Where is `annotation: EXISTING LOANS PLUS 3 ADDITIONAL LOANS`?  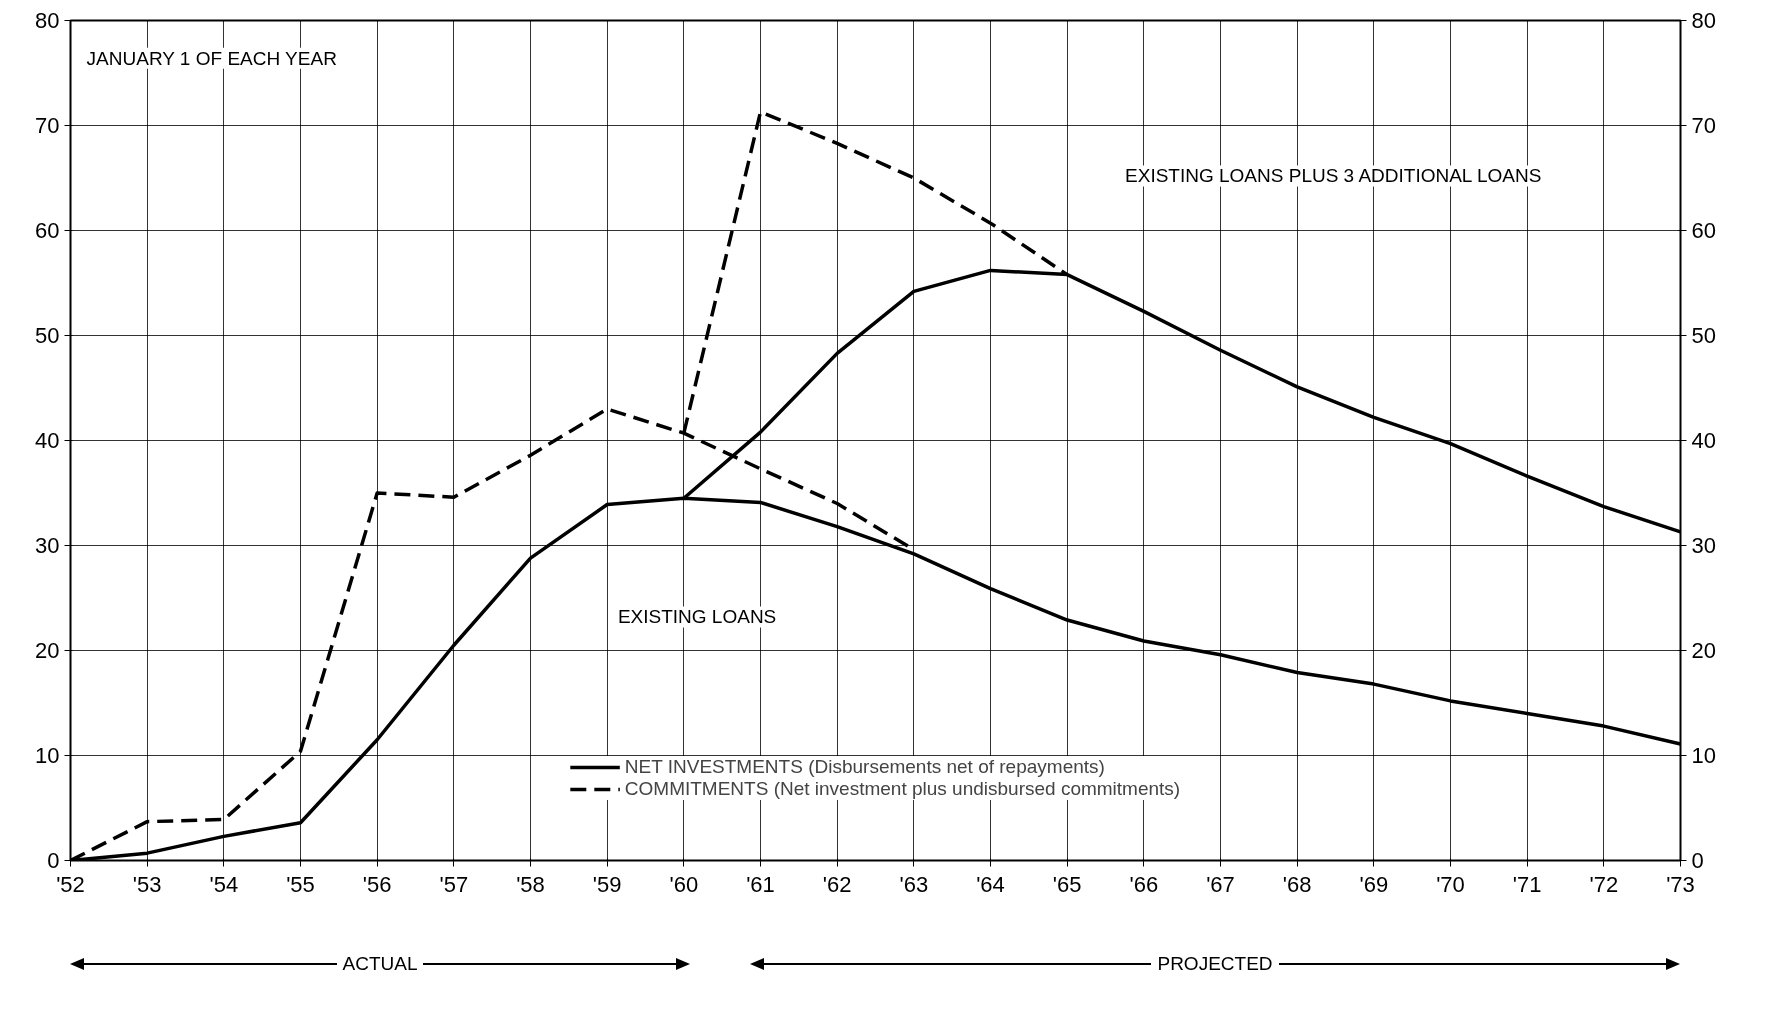
annotation: EXISTING LOANS PLUS 3 ADDITIONAL LOANS is located at coordinates (1333, 176).